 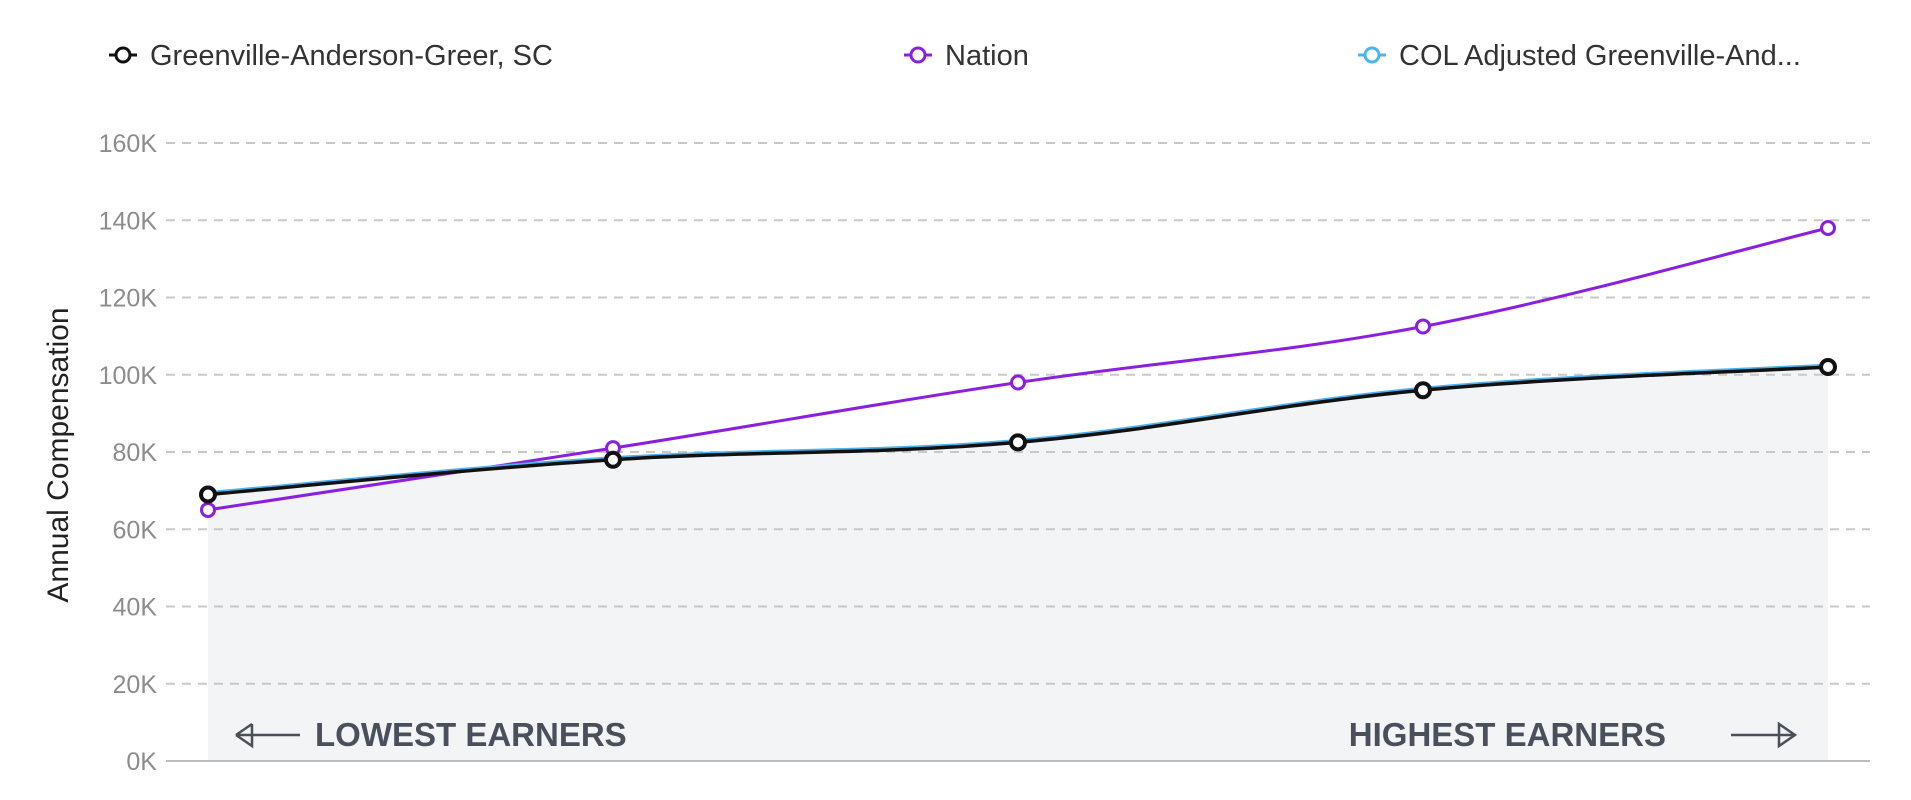 What do you see at coordinates (128, 376) in the screenshot?
I see `y-tick-label: 100K` at bounding box center [128, 376].